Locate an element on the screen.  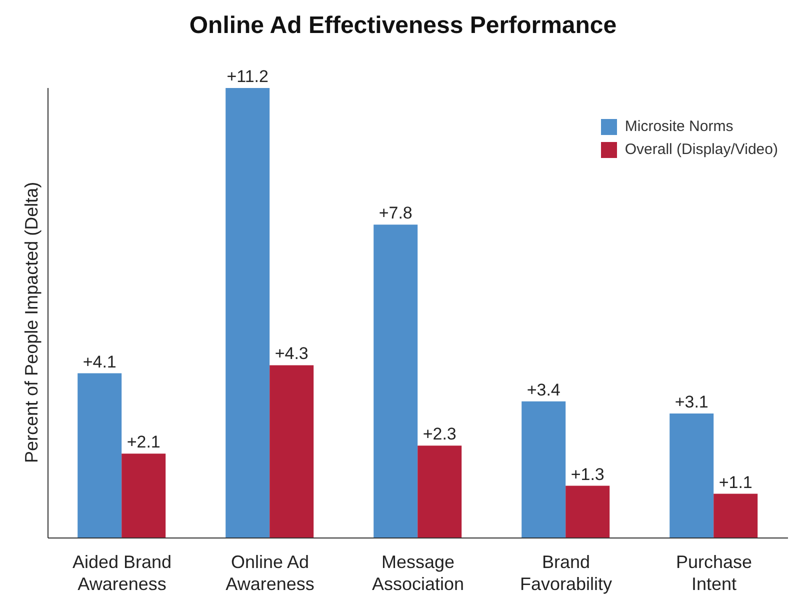
data-label: +3.4 is located at coordinates (543, 390).